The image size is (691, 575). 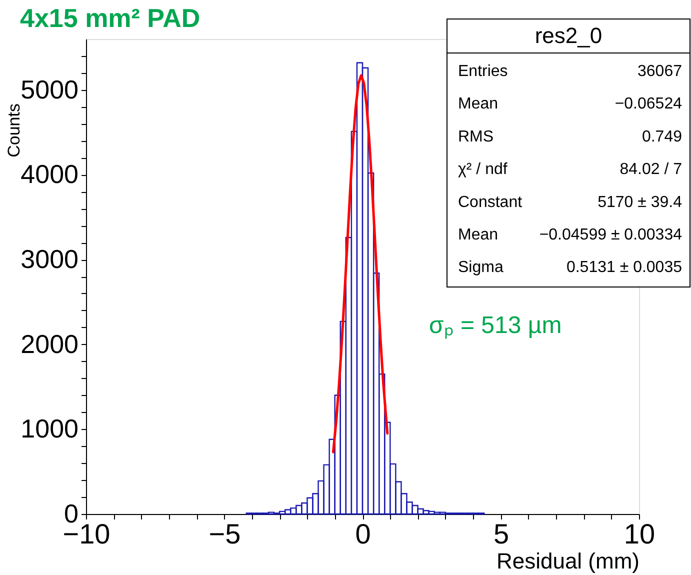 What do you see at coordinates (49, 89) in the screenshot?
I see `y-tick-label: 5000` at bounding box center [49, 89].